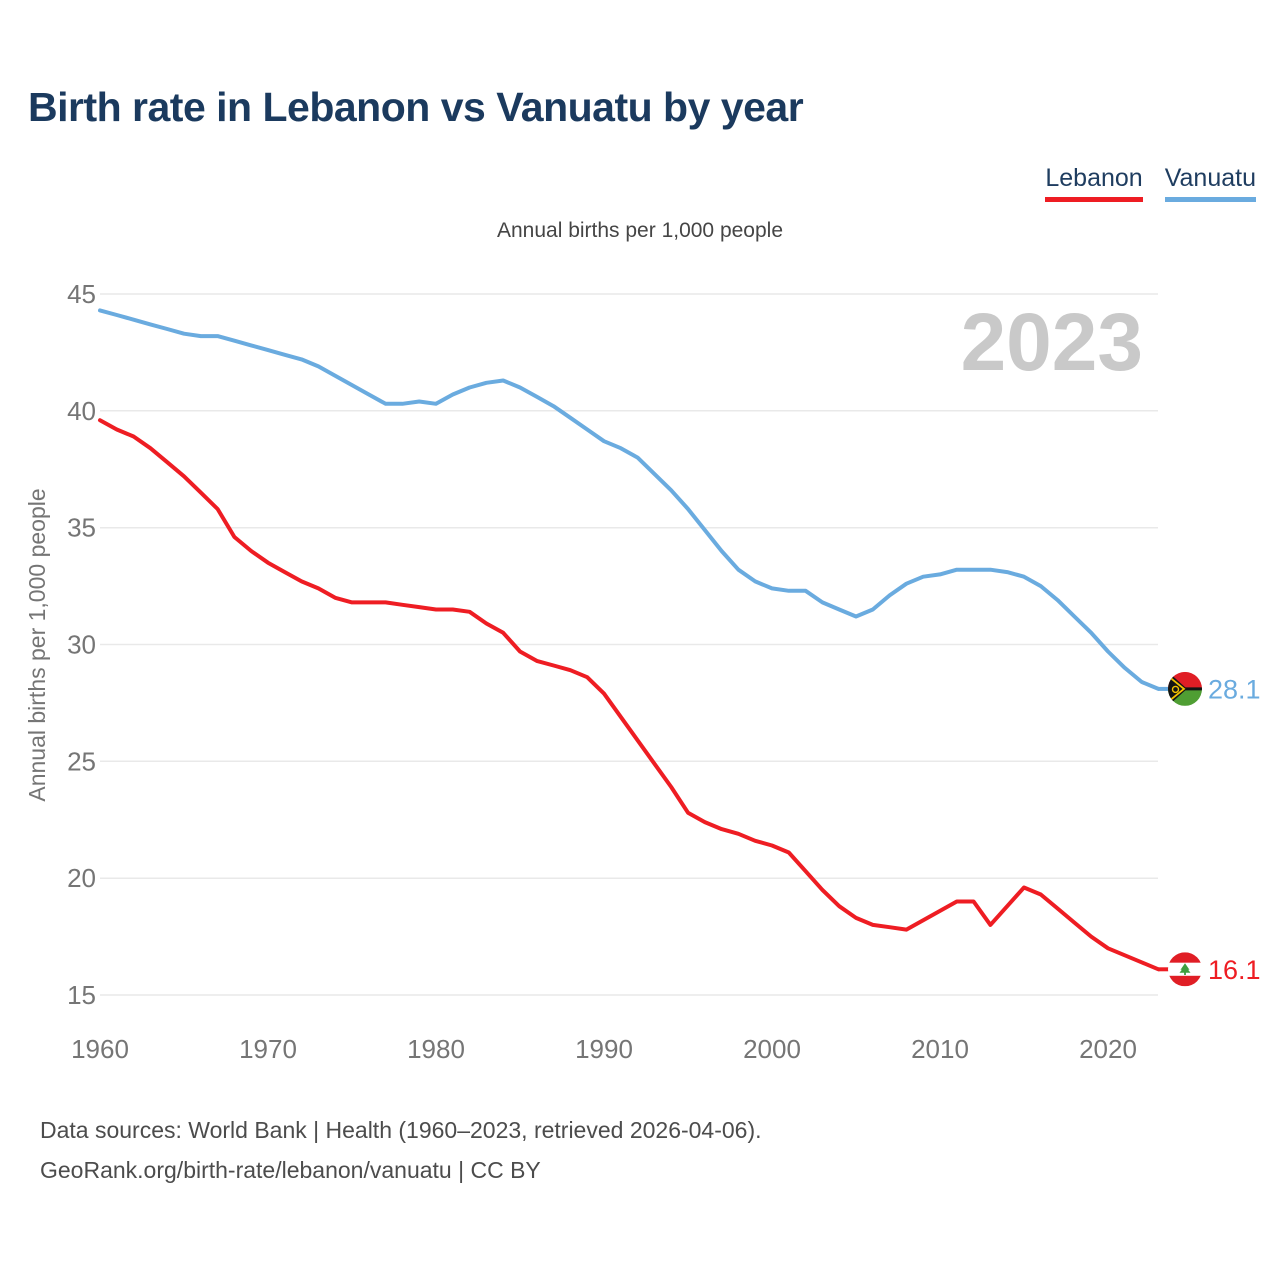  What do you see at coordinates (1108, 1049) in the screenshot?
I see `x-tick-label: 2020` at bounding box center [1108, 1049].